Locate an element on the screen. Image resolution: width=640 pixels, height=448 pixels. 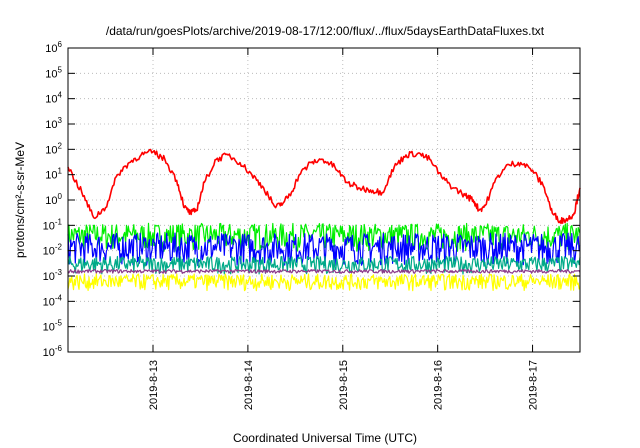
x-axis-label: Coordinated Universal Time (UTC) is located at coordinates (325, 438).